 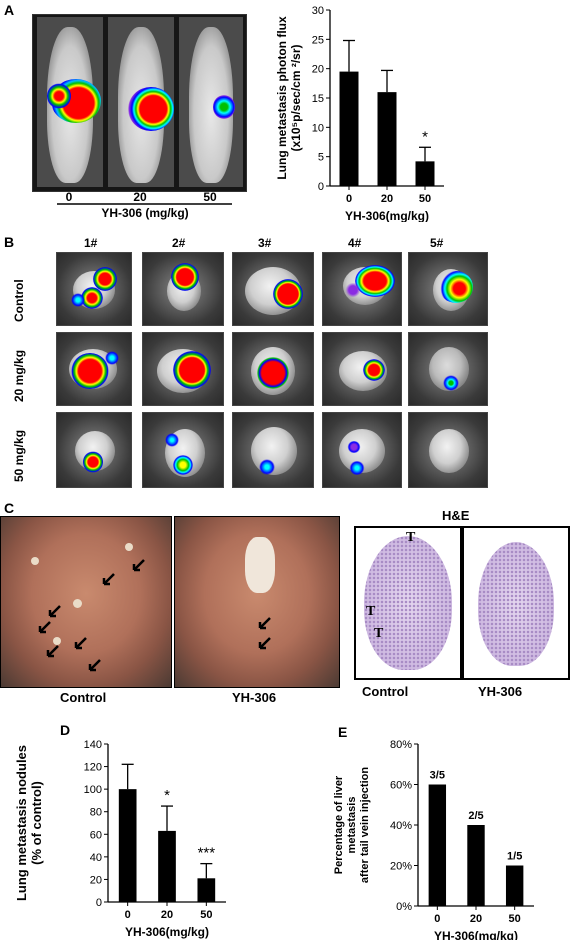 What do you see at coordinates (516, 603) in the screenshot?
I see `he-histology-yh306` at bounding box center [516, 603].